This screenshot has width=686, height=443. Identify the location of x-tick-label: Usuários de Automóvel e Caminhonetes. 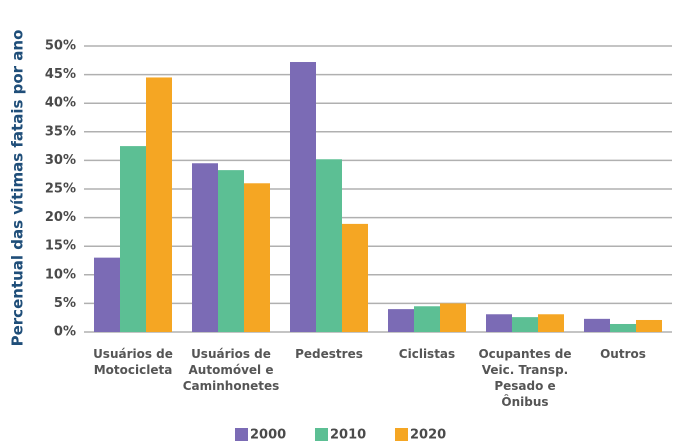
(231, 370).